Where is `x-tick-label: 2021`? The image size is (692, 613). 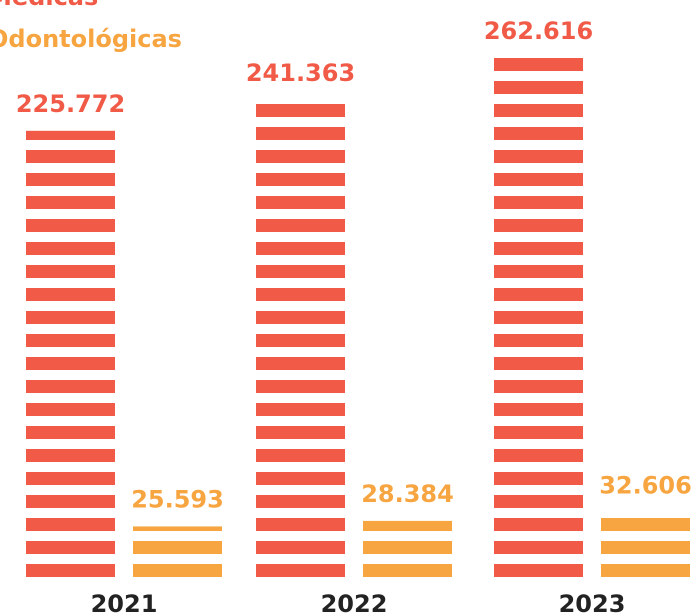
x-tick-label: 2021 is located at coordinates (124, 601).